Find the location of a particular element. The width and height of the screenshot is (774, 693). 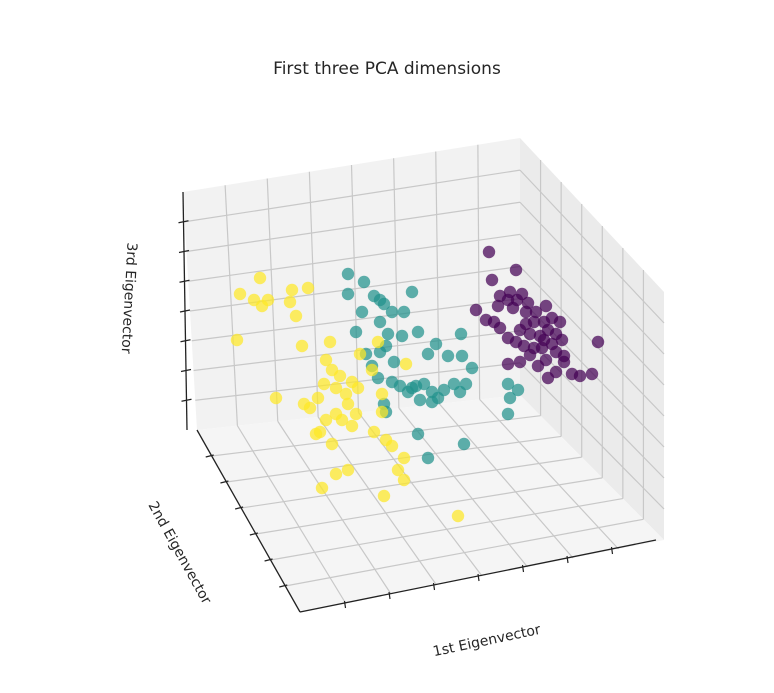

y-axis-line is located at coordinates (248, 521).